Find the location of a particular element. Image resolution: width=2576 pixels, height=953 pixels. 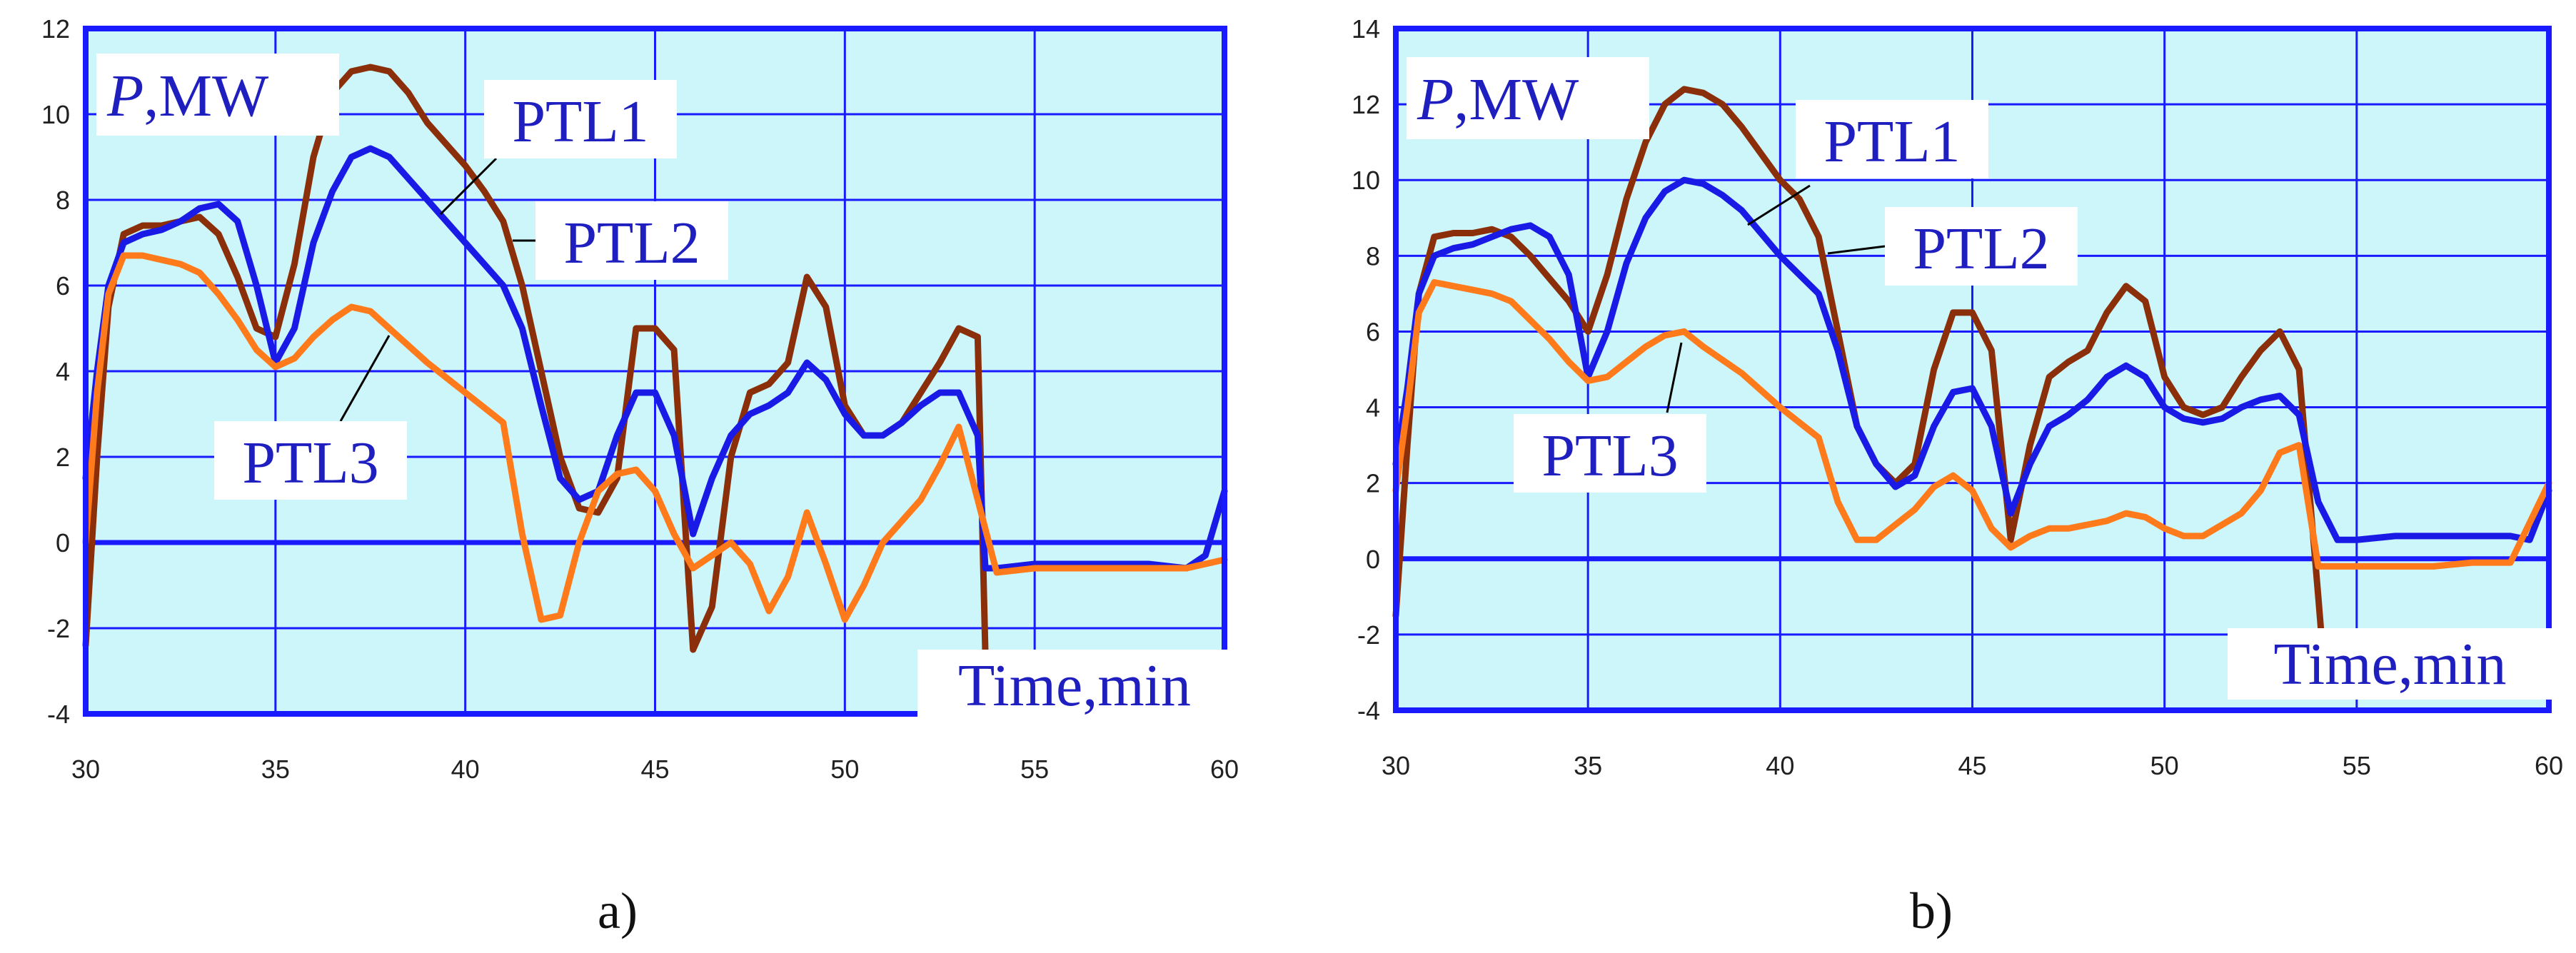

y-tick-label: 14 is located at coordinates (1366, 29).